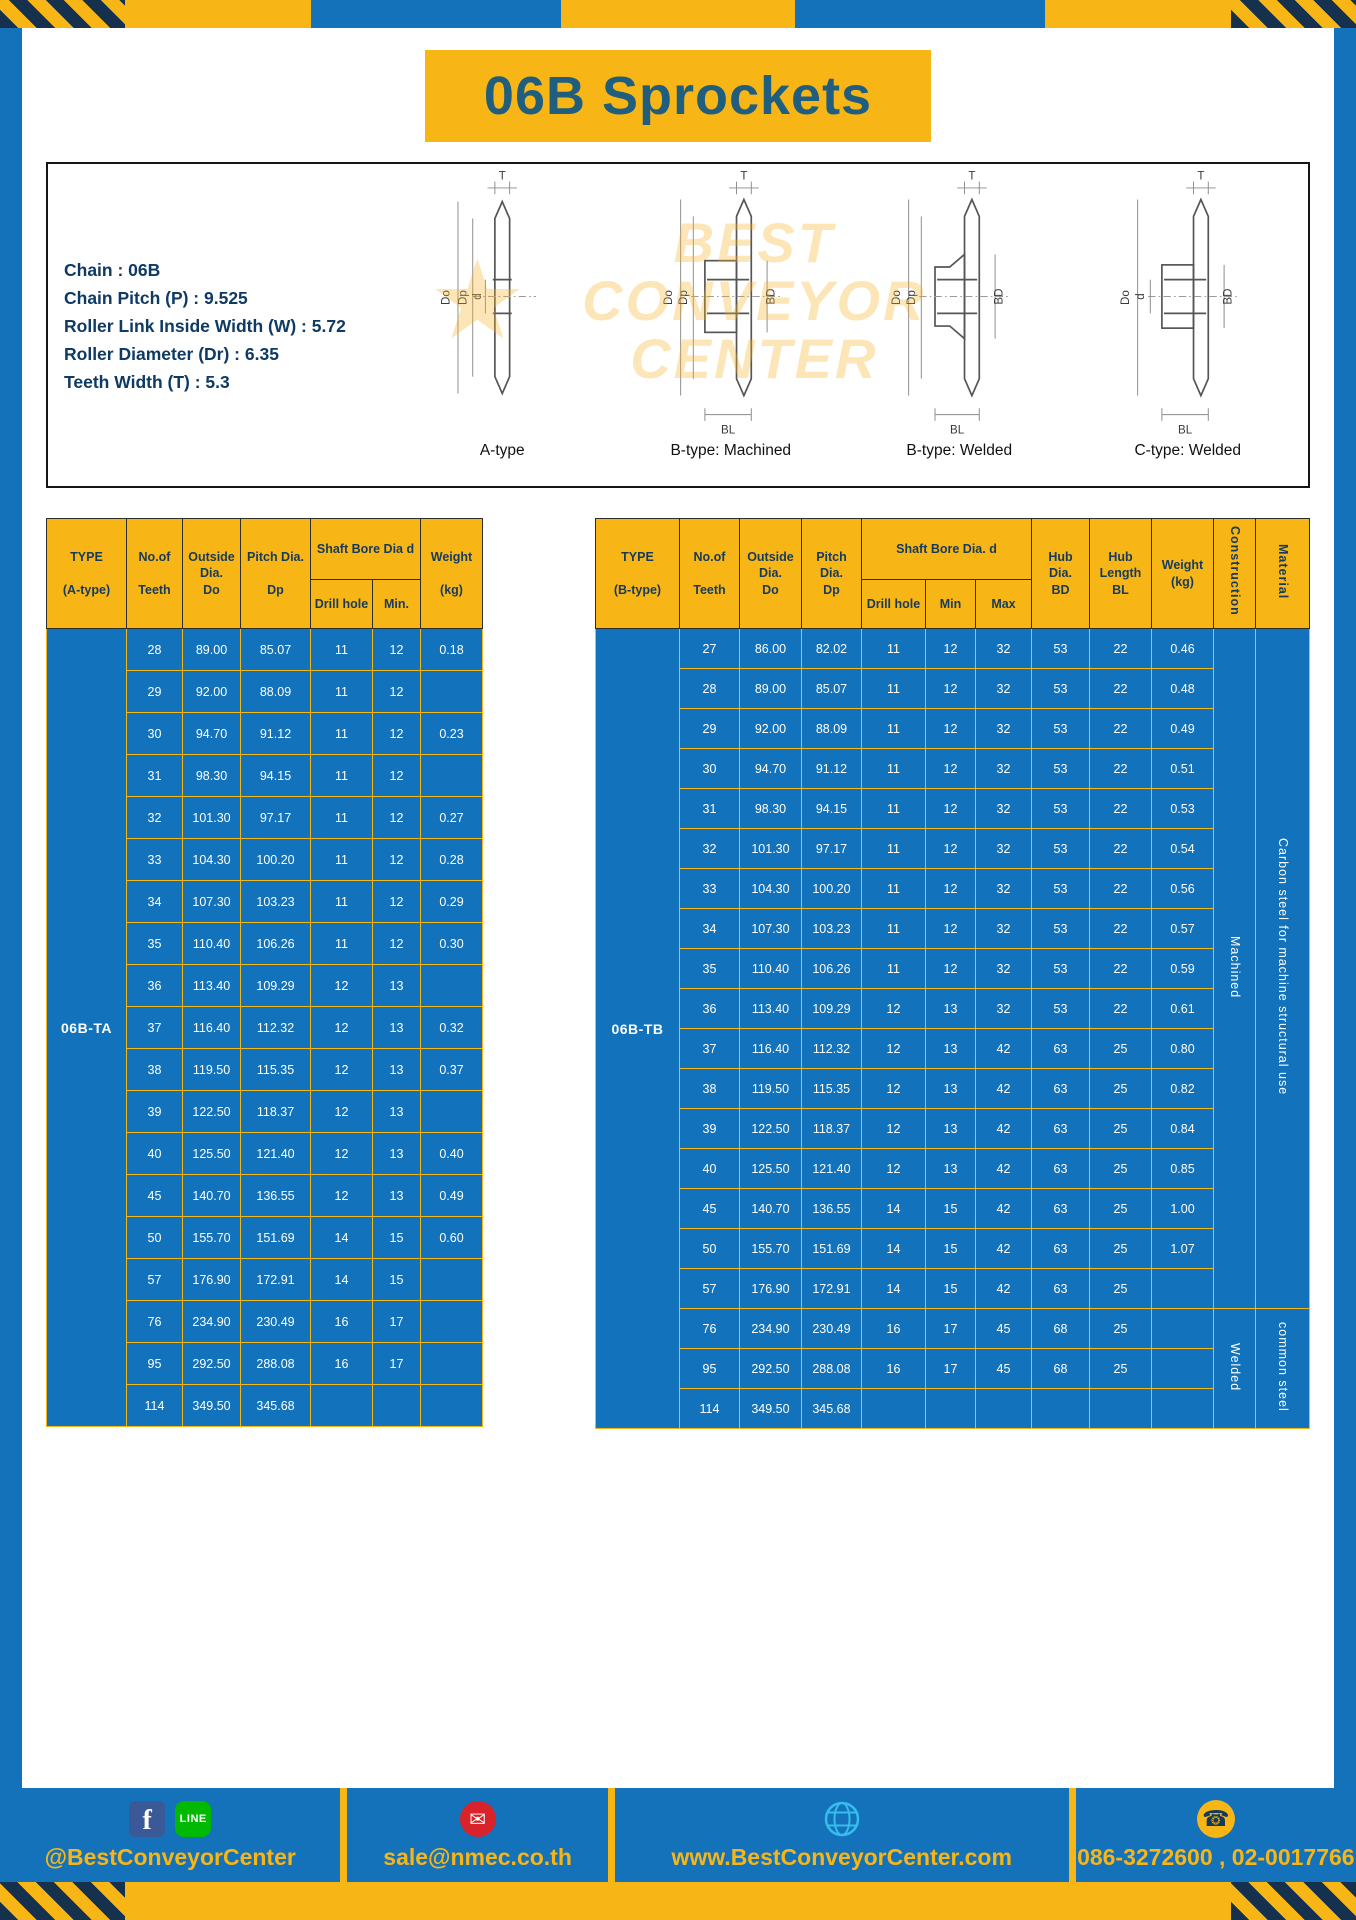  What do you see at coordinates (365, 549) in the screenshot?
I see `col-header-shaft-bore: Shaft Bore Dia d` at bounding box center [365, 549].